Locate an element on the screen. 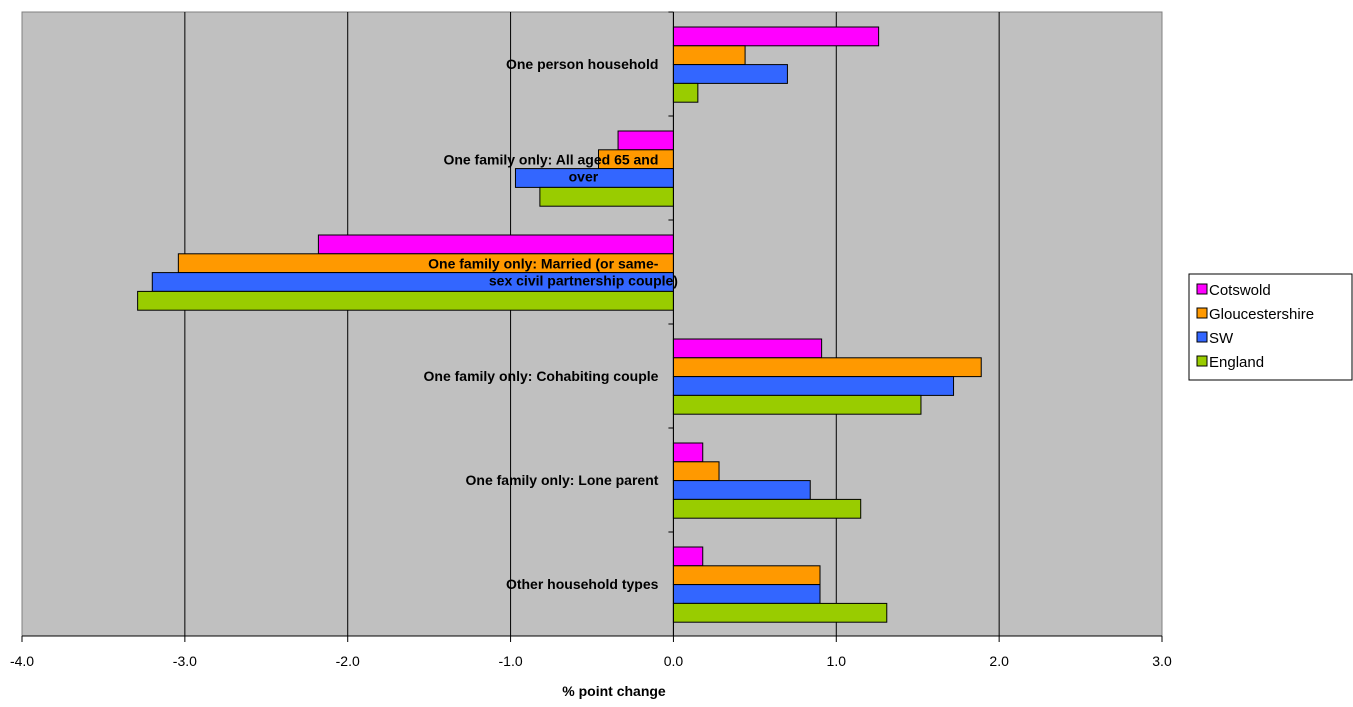 This screenshot has width=1353, height=707. legend-label-sw: SW is located at coordinates (1221, 338).